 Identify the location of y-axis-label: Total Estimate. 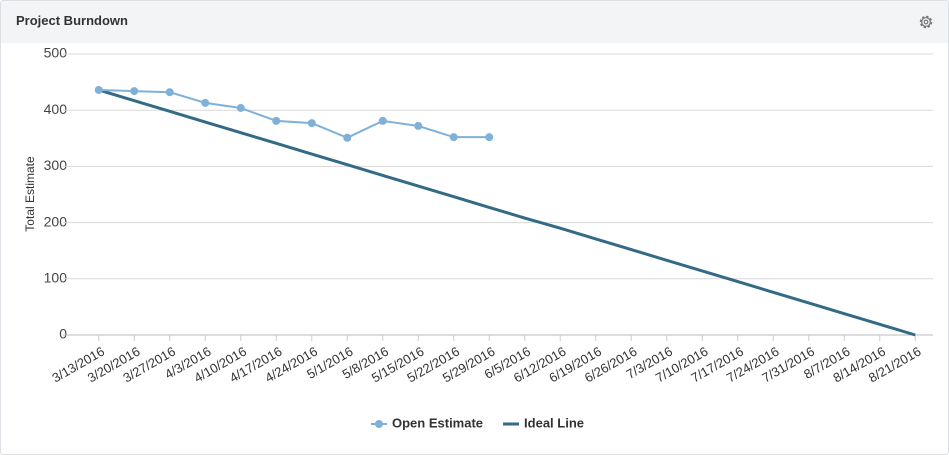
(30, 194).